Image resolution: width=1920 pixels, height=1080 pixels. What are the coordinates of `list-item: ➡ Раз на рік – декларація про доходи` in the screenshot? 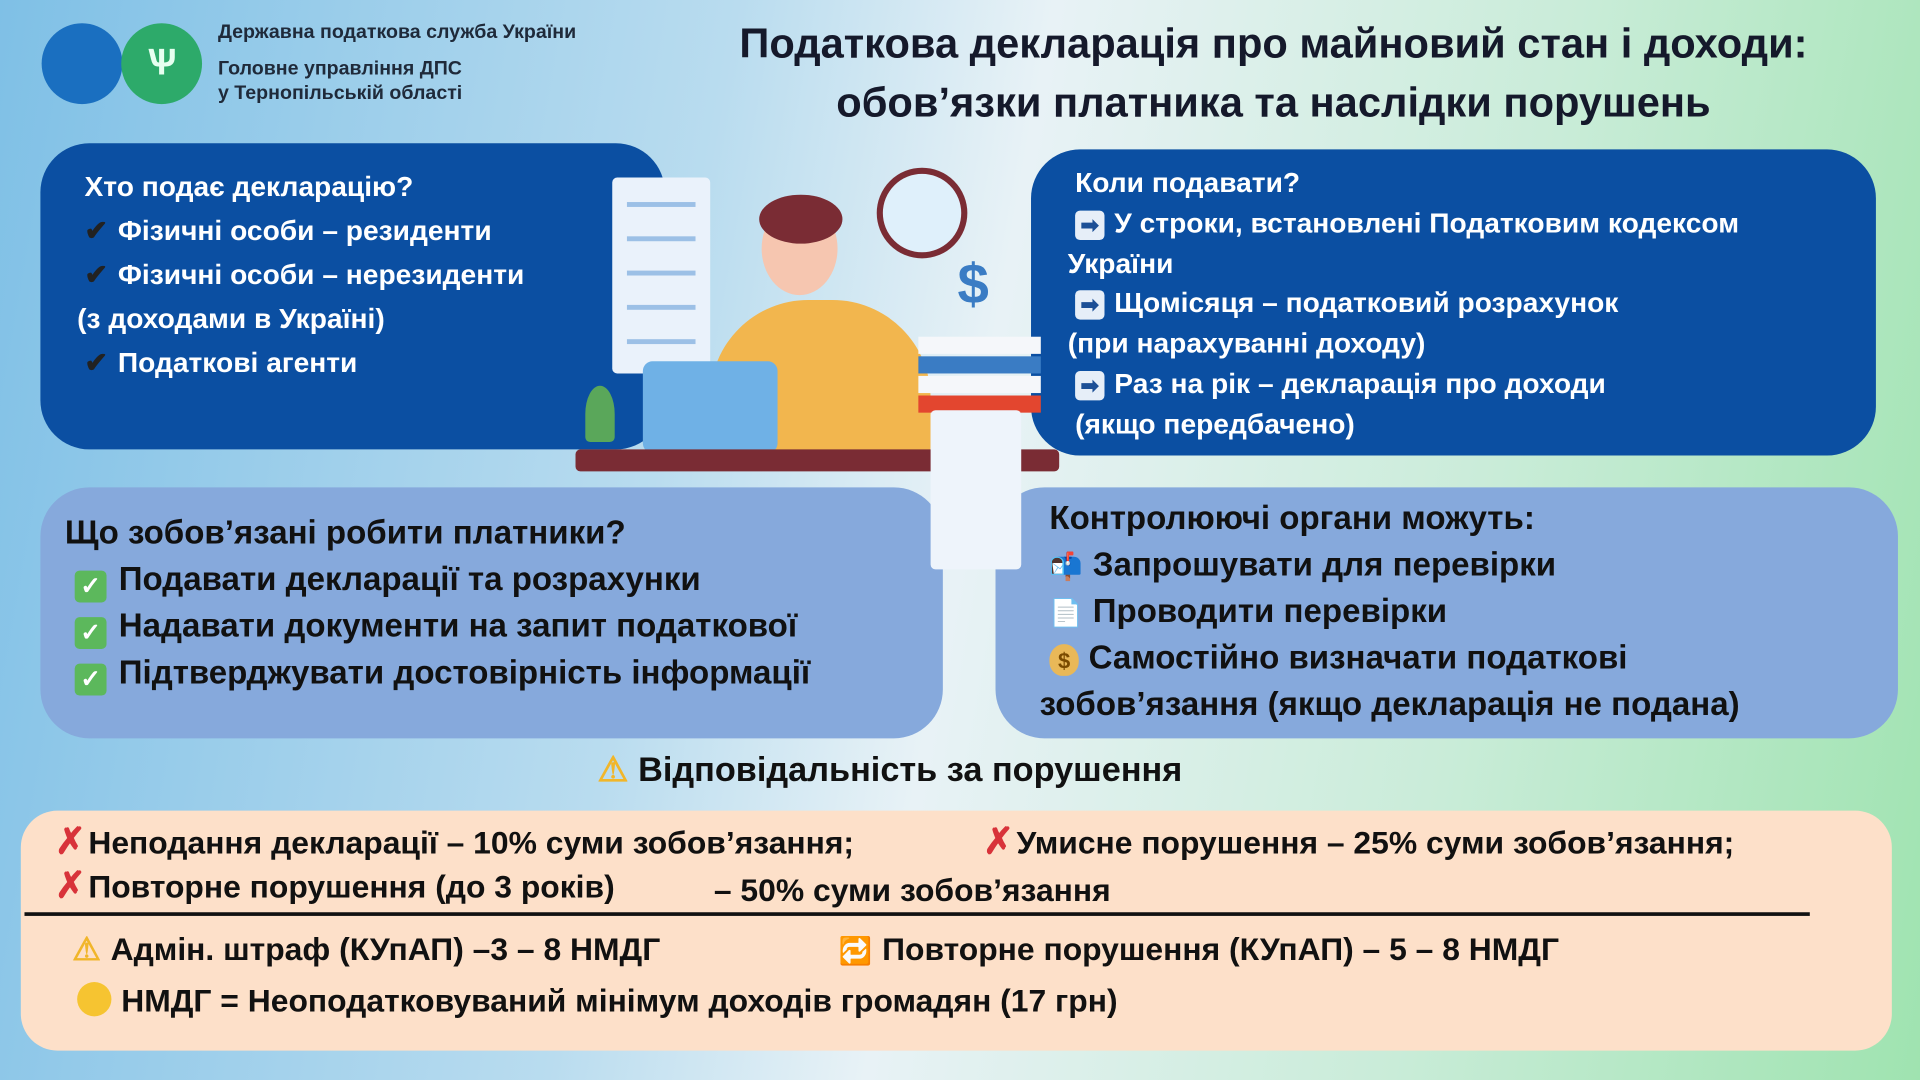 It's located at (1340, 384).